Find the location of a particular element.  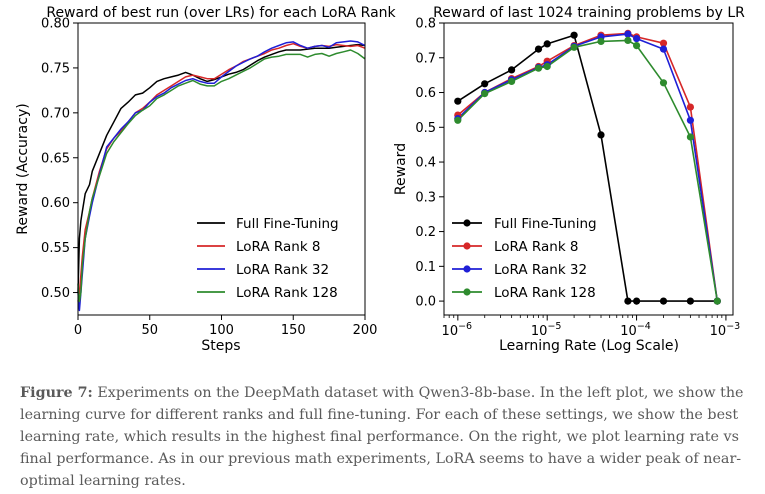

chart-left-y-ticks: 0.50 0.55 0.60 0.65 0.70 0.75 0.80 is located at coordinates (59, 159).